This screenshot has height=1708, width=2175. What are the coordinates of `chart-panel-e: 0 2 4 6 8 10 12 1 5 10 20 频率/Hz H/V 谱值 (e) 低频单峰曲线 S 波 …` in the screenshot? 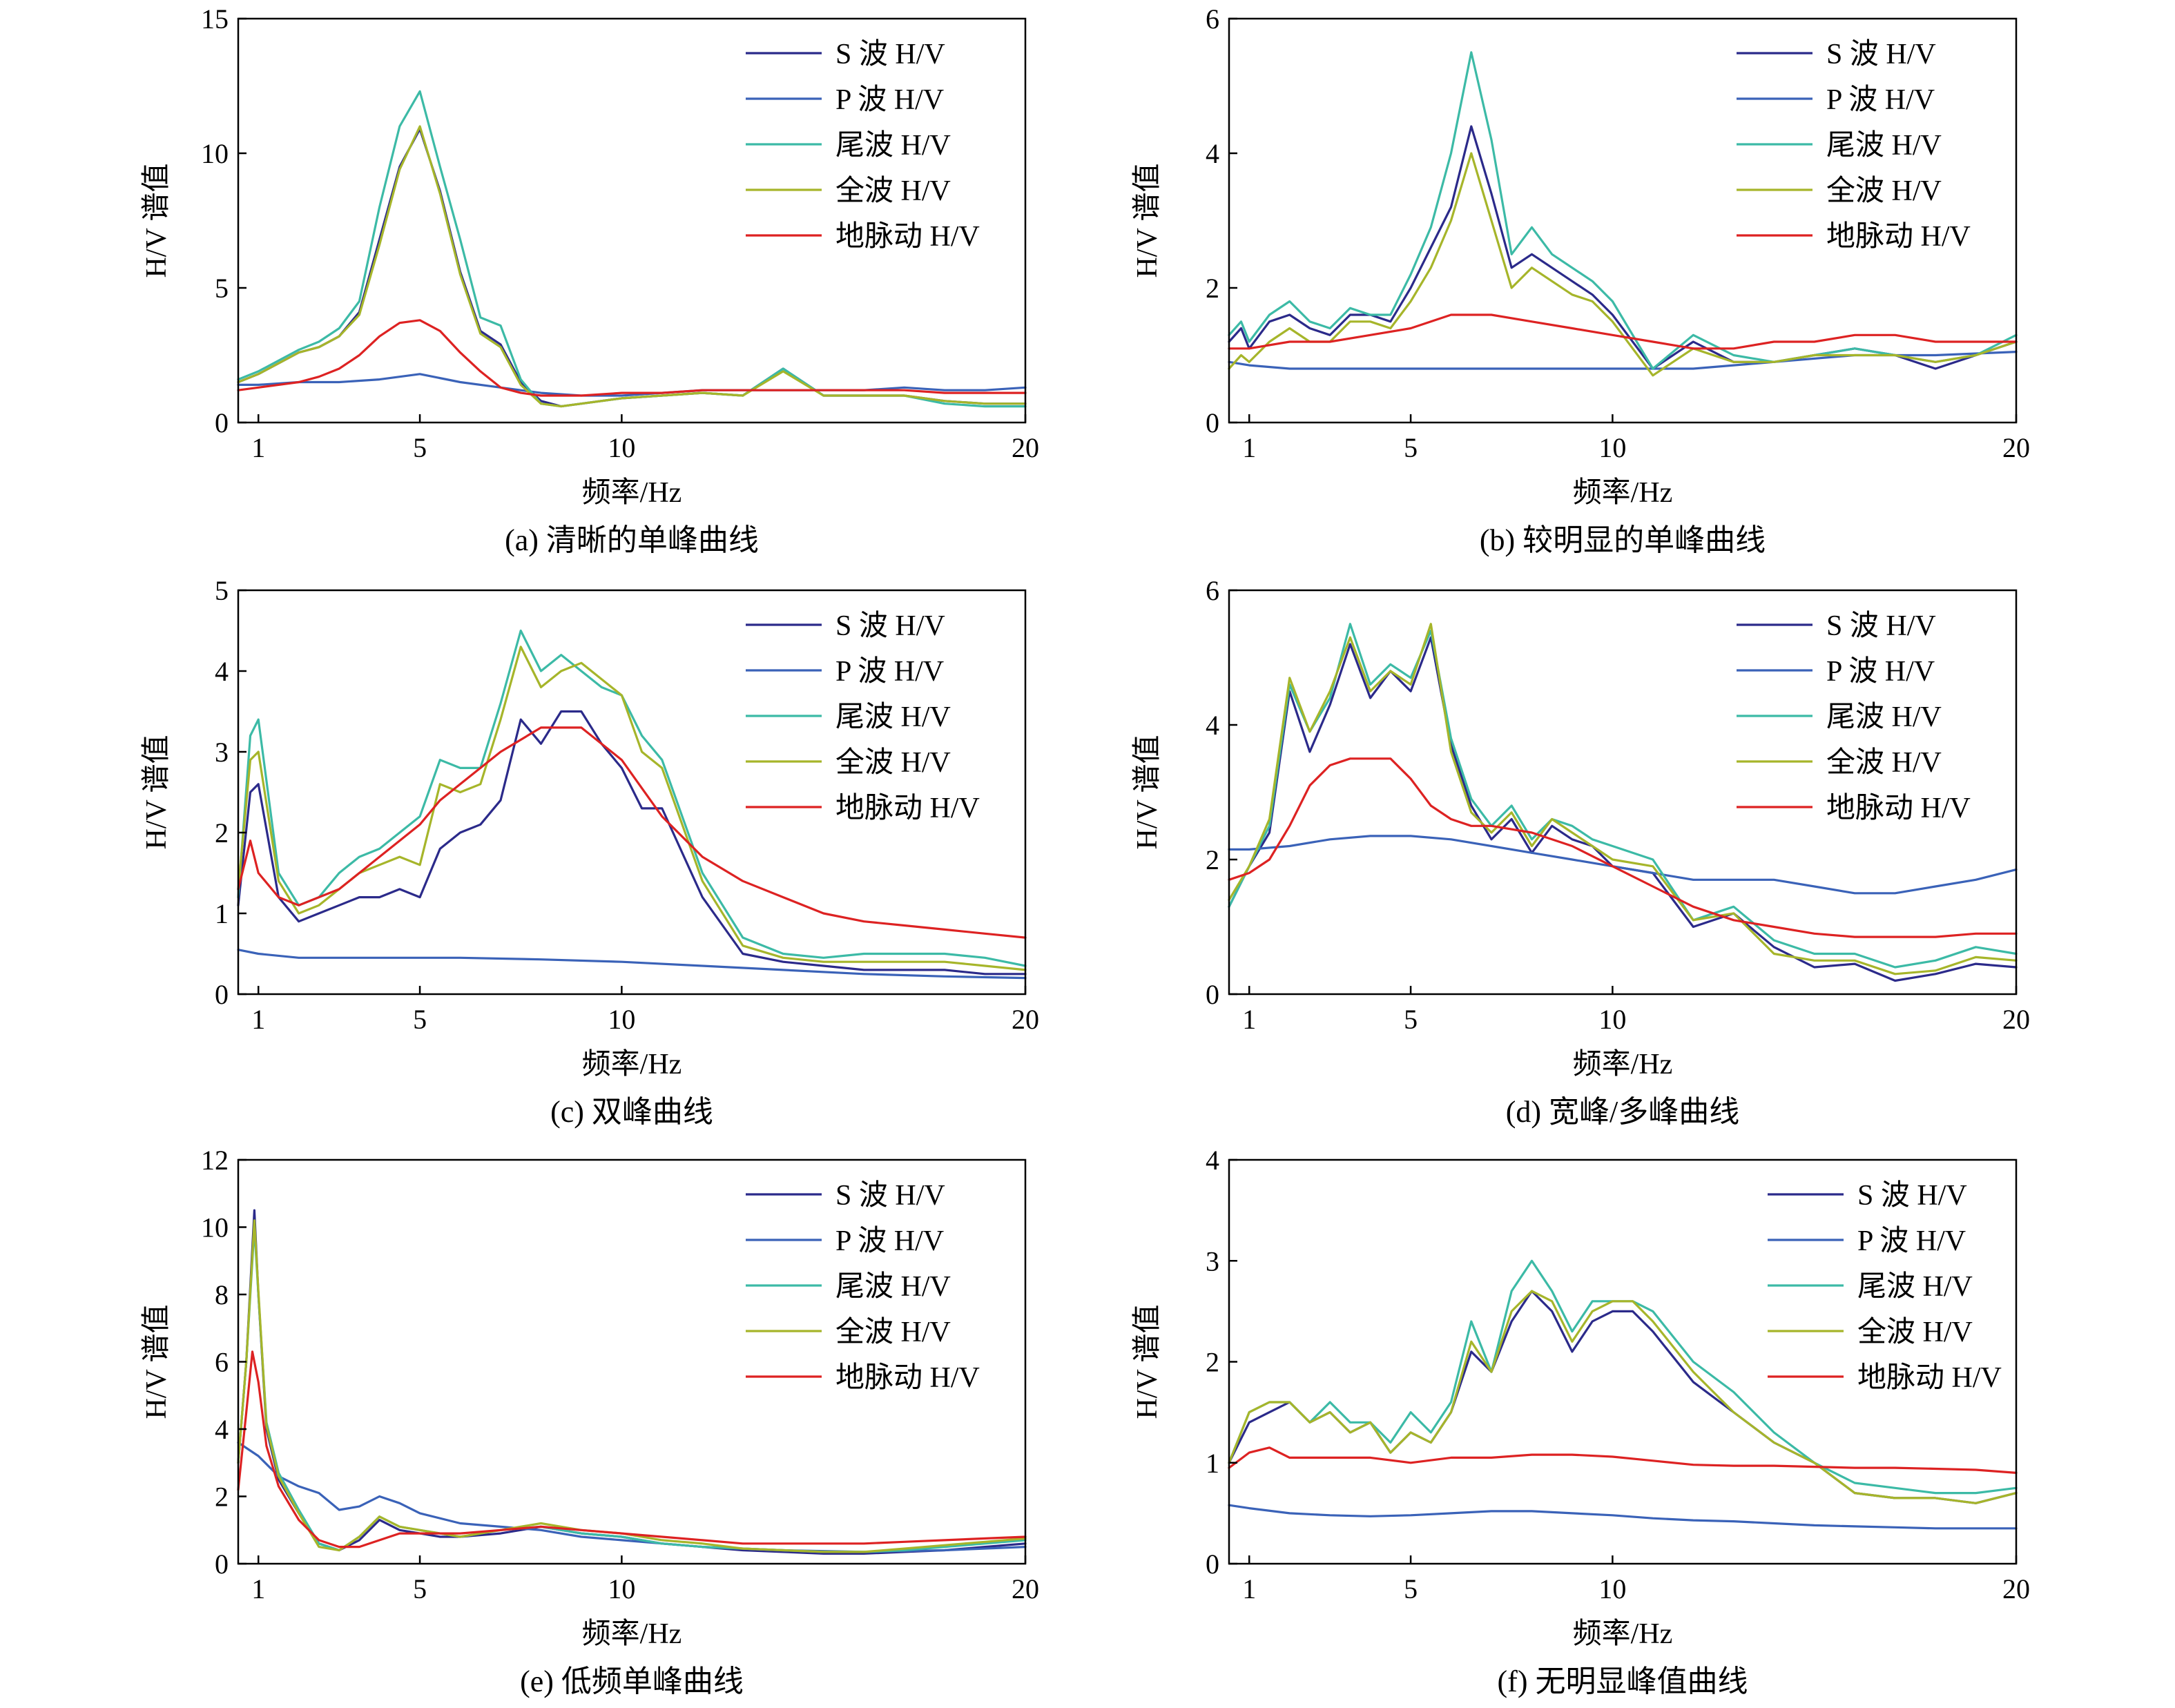 It's located at (590, 1421).